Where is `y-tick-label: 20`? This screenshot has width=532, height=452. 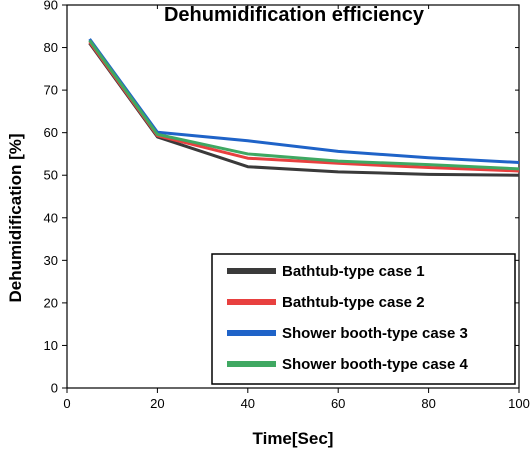
y-tick-label: 20 is located at coordinates (51, 302).